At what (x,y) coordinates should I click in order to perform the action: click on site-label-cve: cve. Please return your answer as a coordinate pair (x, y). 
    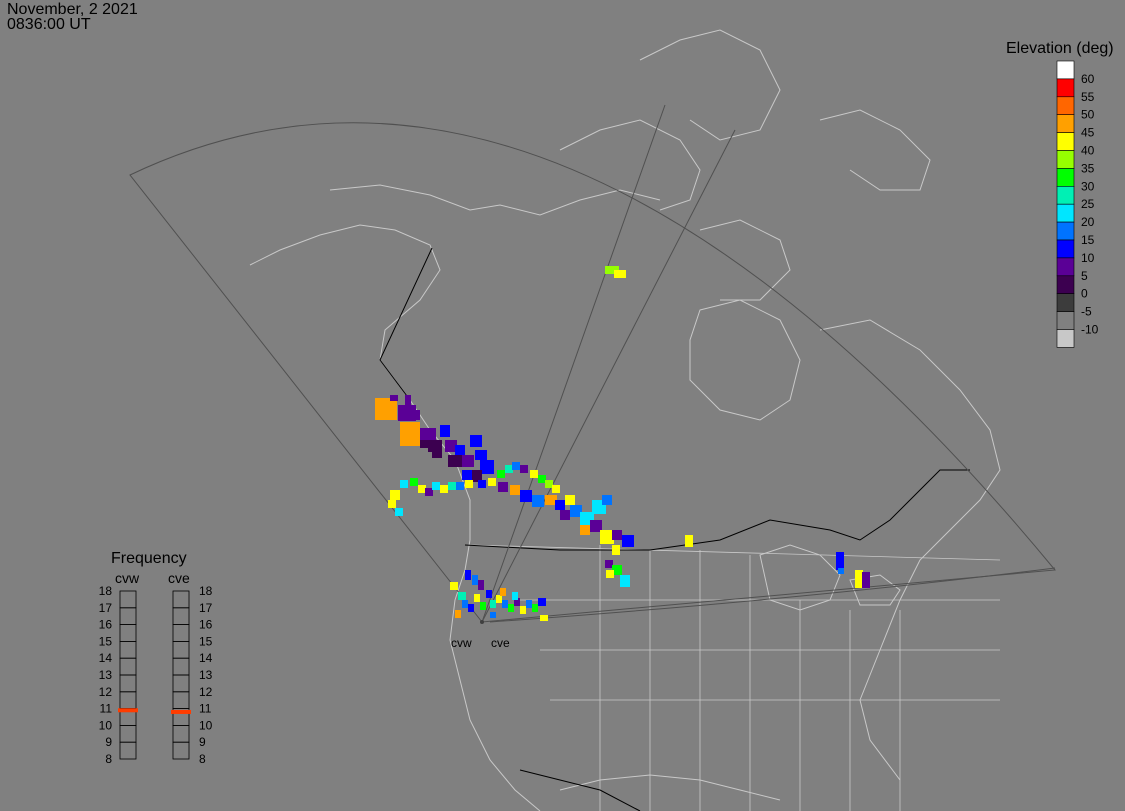
    Looking at the image, I should click on (500, 643).